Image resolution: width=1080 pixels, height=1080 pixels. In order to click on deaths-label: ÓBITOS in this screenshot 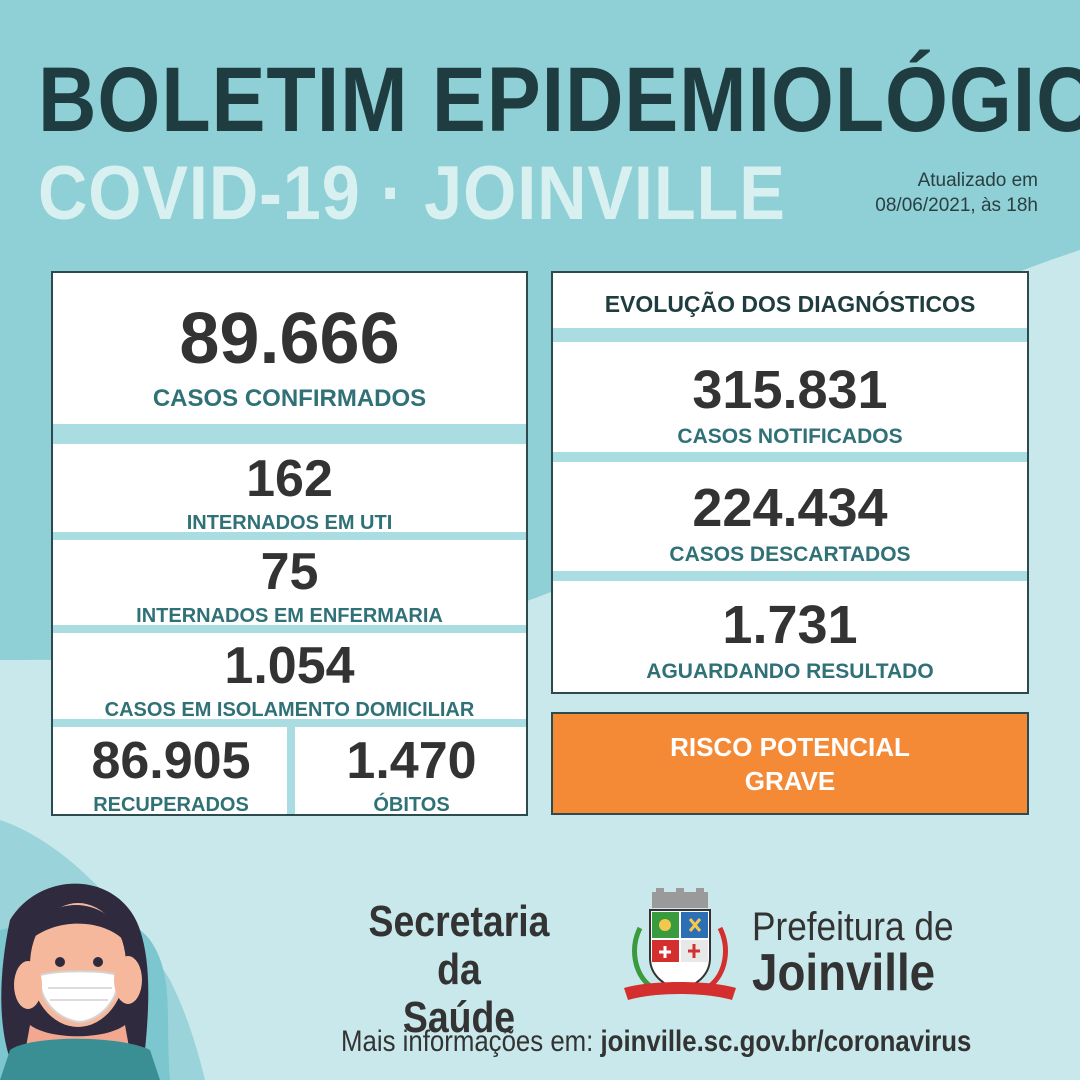, I will do `click(411, 805)`.